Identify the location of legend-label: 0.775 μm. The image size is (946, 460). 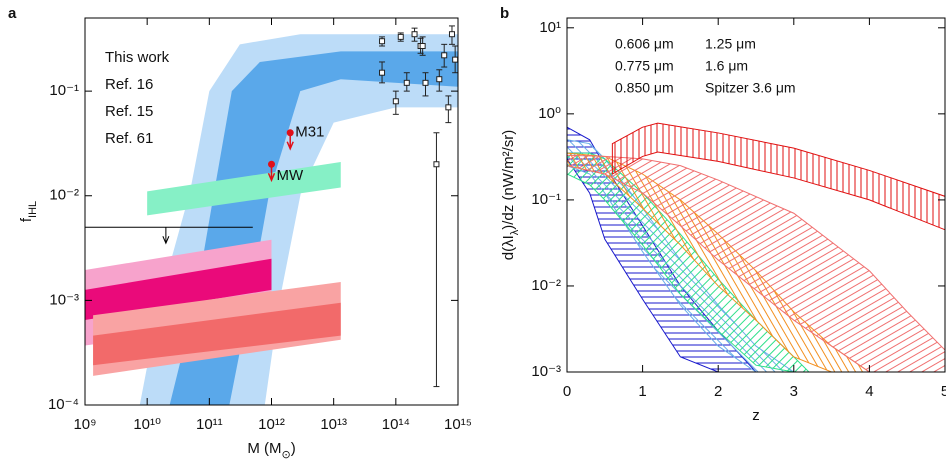
(644, 66).